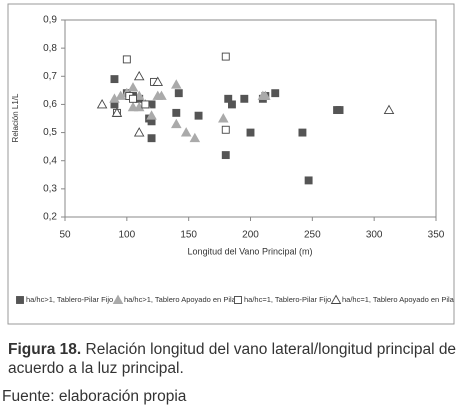 The height and width of the screenshot is (413, 464). What do you see at coordinates (188, 235) in the screenshot?
I see `x-tick-label: 150` at bounding box center [188, 235].